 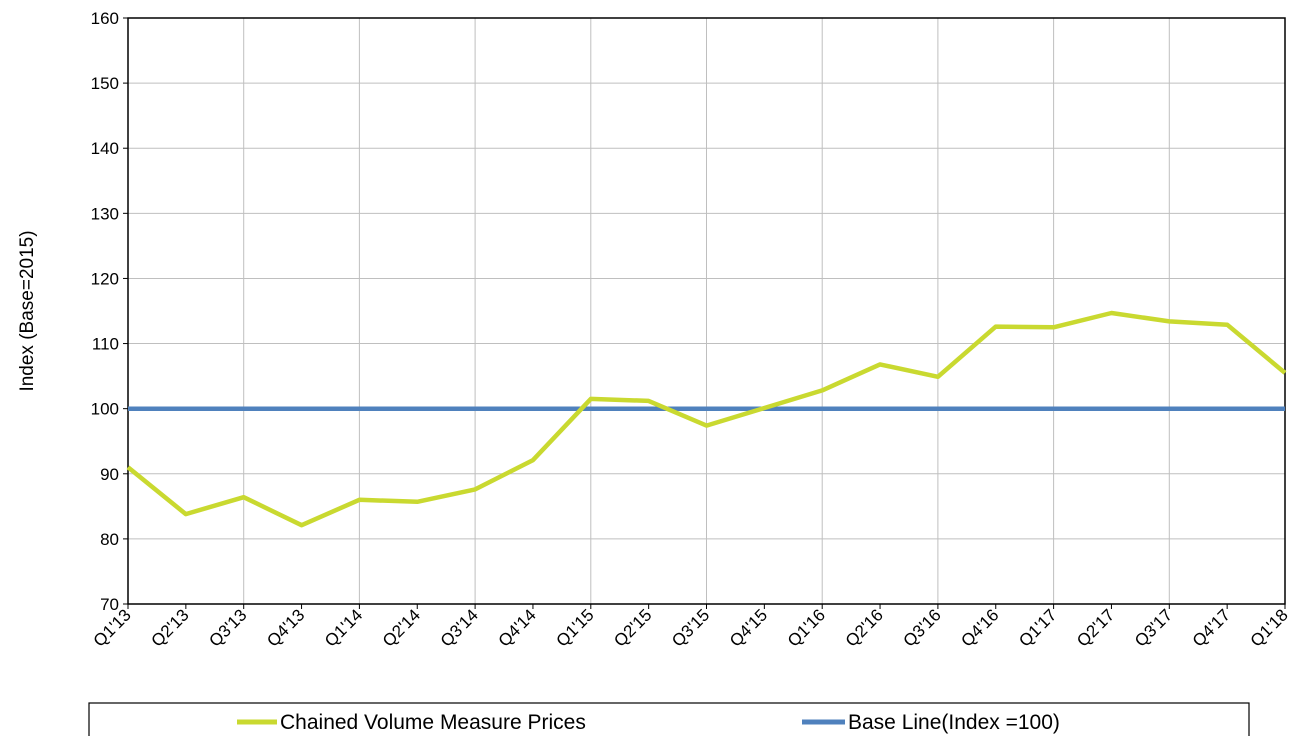 I want to click on y-tick-label: 100, so click(x=105, y=409).